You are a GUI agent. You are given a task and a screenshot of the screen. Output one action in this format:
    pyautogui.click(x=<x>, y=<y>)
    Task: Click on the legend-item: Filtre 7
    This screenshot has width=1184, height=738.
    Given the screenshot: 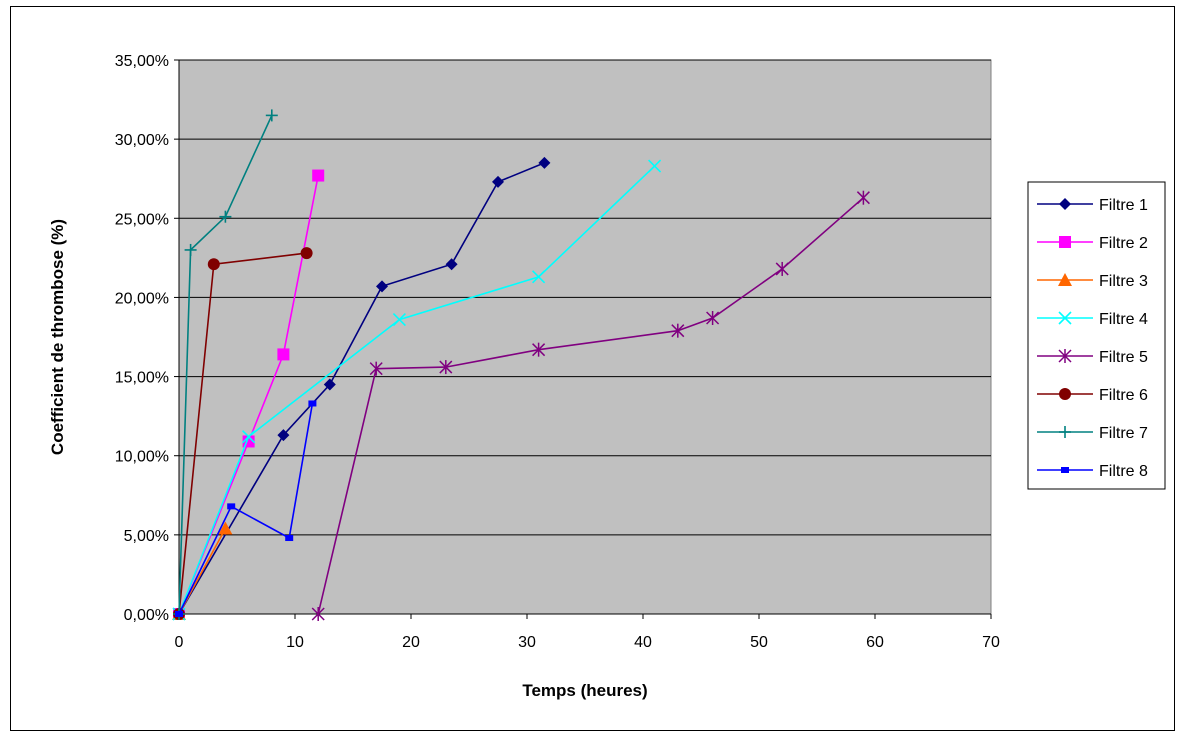 What is the action you would take?
    pyautogui.click(x=1092, y=433)
    